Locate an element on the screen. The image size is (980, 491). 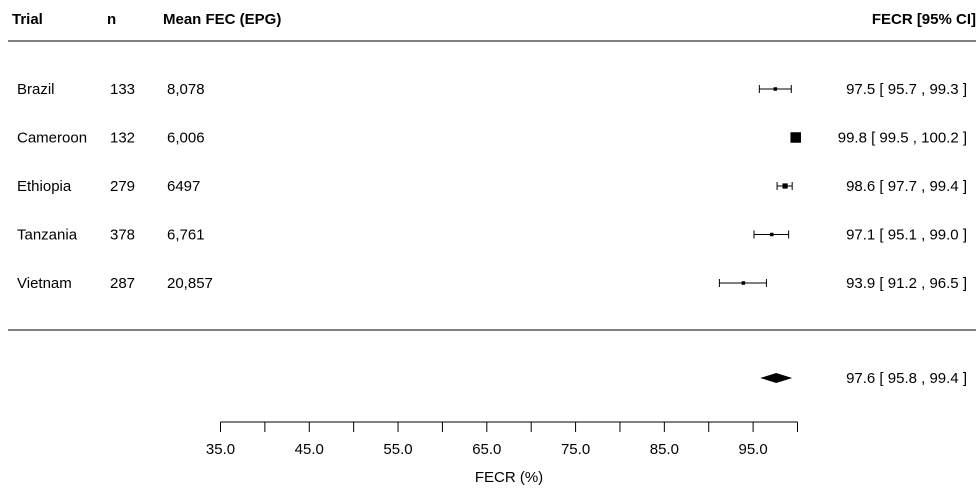
study-row-ethiopia: Ethiopia 279 6497 98.6 [ 97.7 , 99.4 ] is located at coordinates (492, 186).